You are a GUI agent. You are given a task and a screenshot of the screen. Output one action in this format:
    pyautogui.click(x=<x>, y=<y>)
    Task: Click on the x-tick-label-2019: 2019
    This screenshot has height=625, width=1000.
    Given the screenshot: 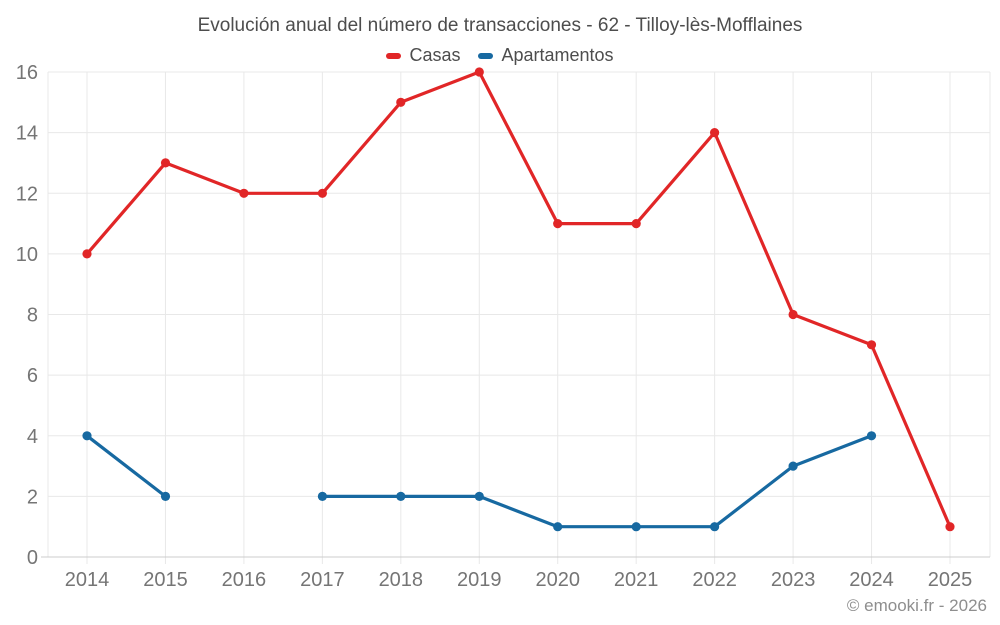 What is the action you would take?
    pyautogui.click(x=479, y=580)
    